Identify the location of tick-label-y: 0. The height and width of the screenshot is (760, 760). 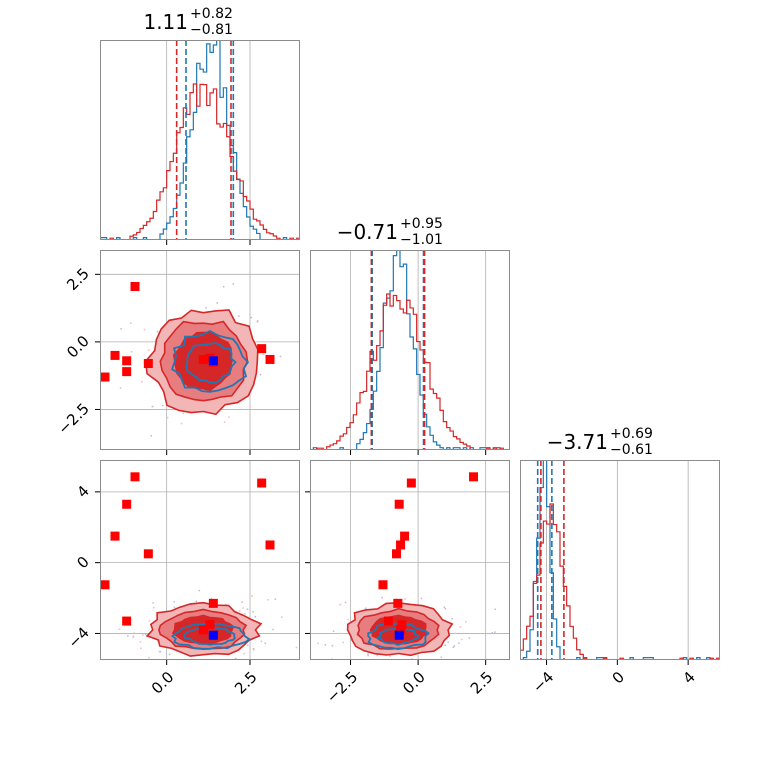
(82, 562).